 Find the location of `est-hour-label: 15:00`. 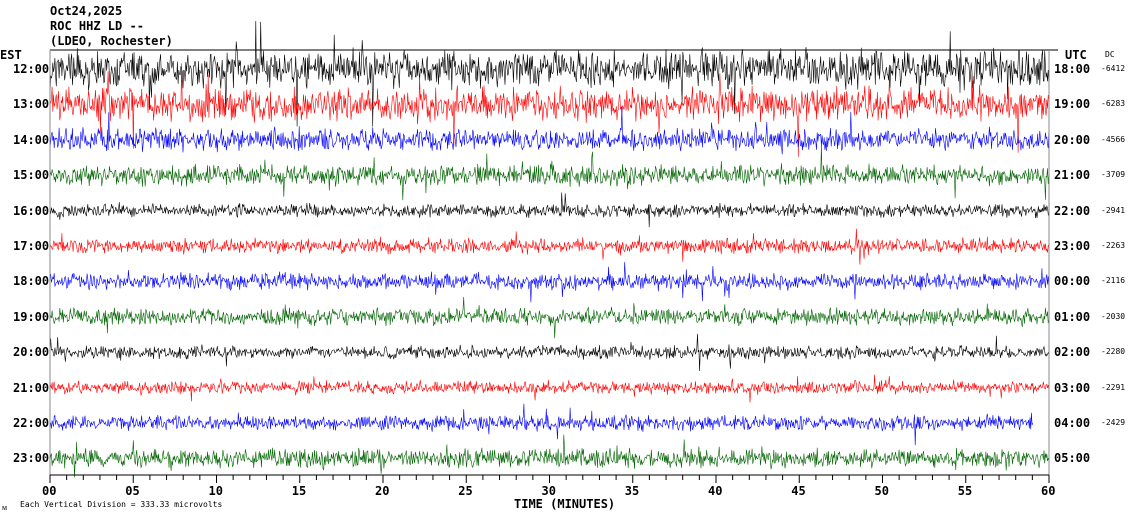

est-hour-label: 15:00 is located at coordinates (31, 175).